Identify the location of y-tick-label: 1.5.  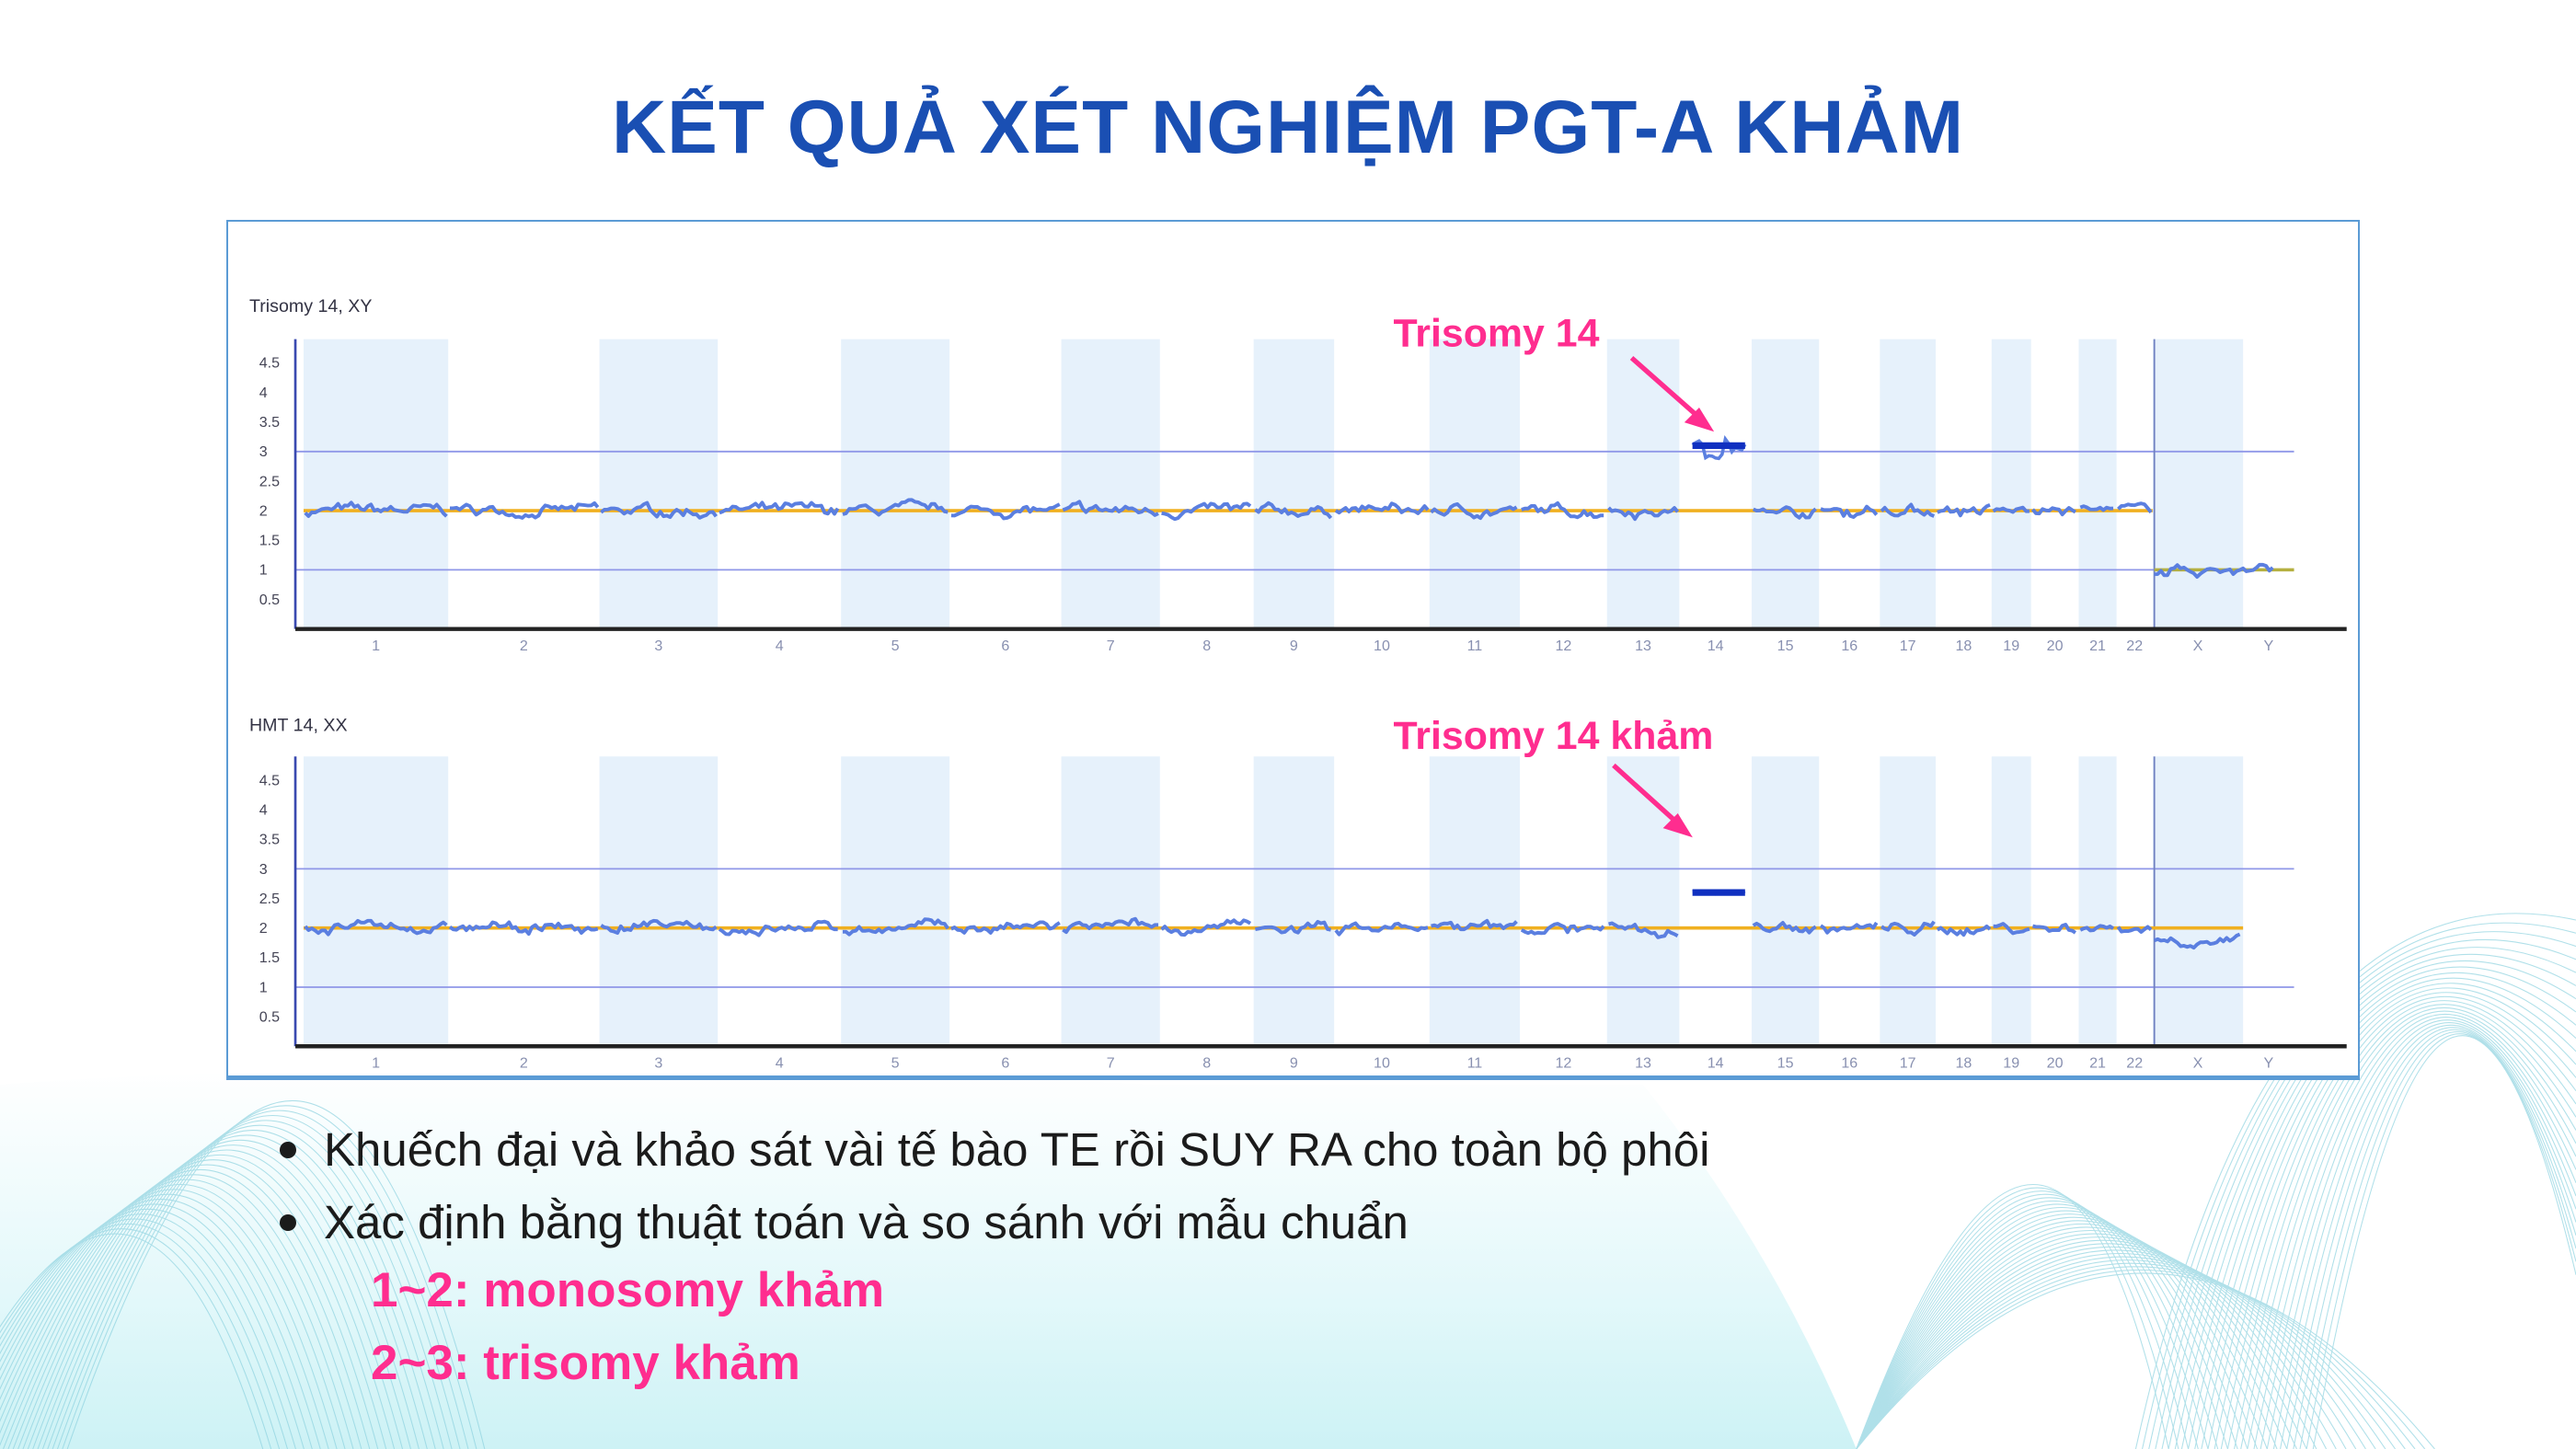
(269, 957).